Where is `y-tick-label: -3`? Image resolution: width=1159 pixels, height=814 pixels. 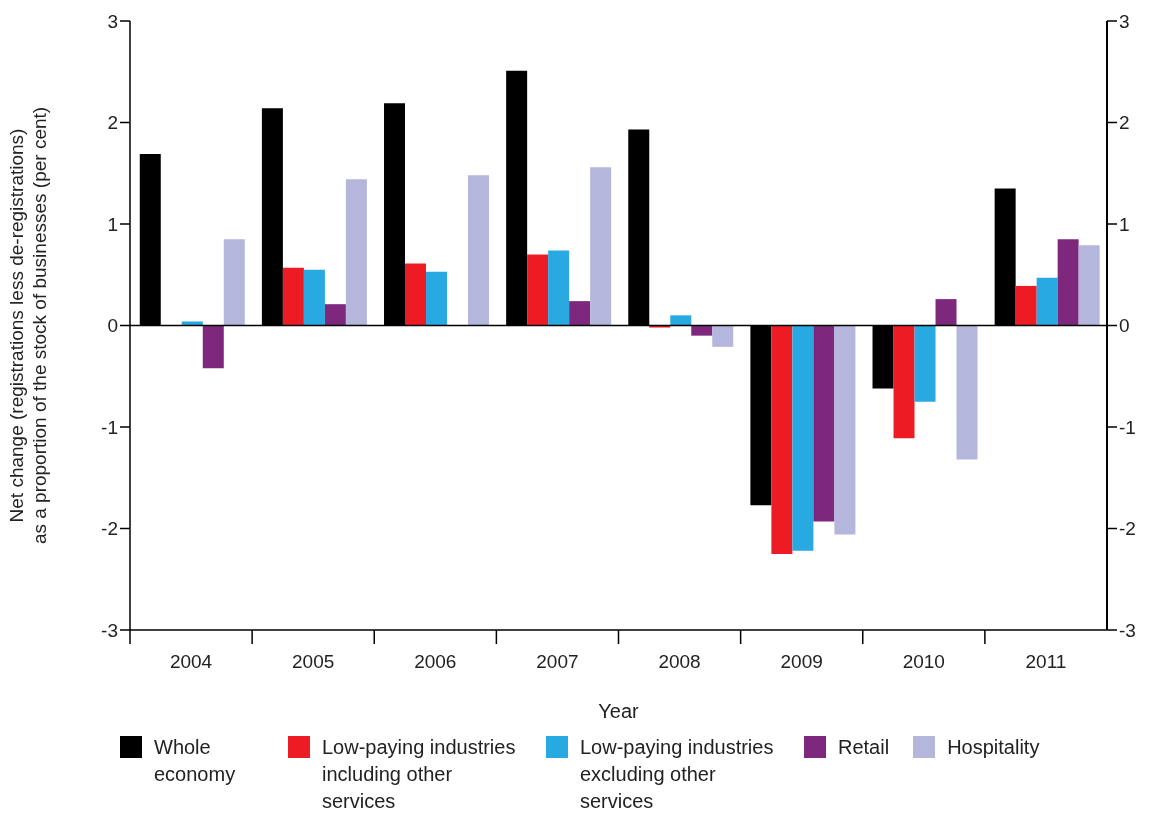
y-tick-label: -3 is located at coordinates (109, 630).